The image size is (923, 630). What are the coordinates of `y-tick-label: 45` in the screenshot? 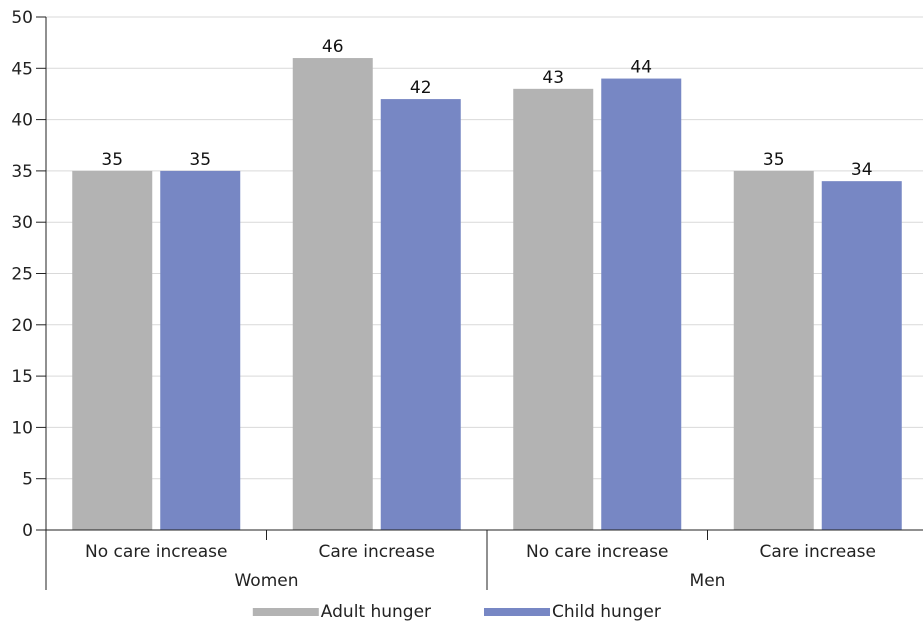 It's located at (22, 69).